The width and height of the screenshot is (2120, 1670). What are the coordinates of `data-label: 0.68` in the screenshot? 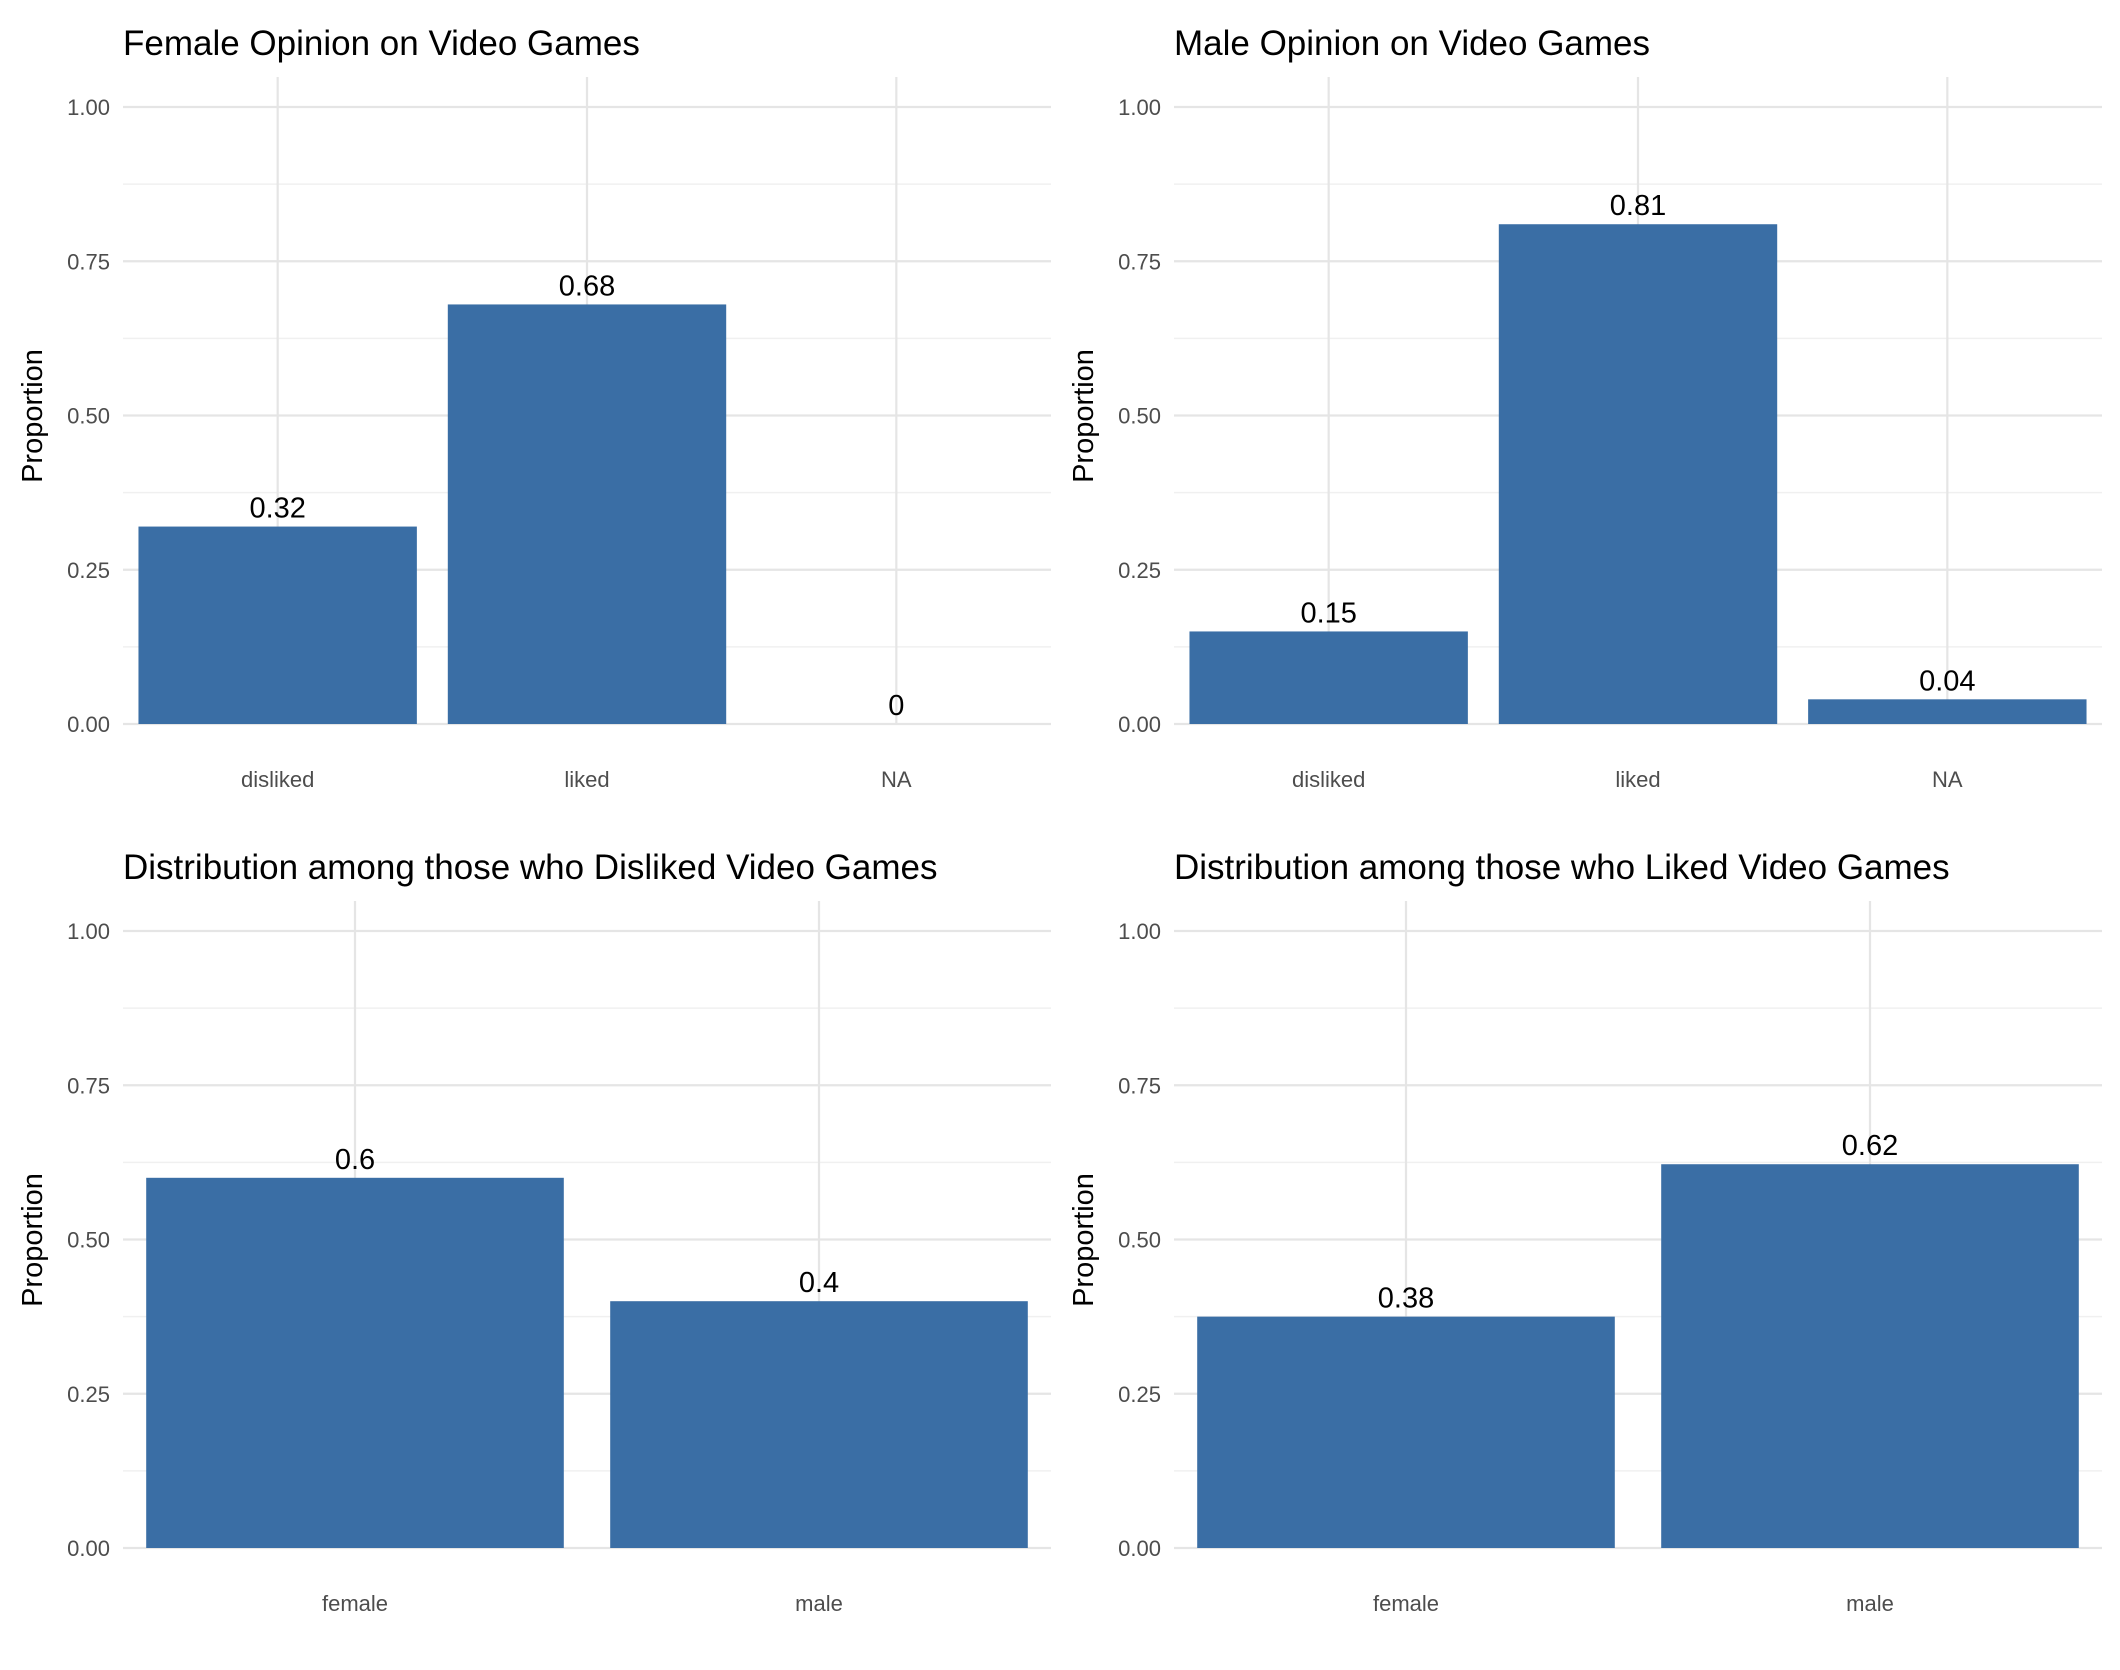 It's located at (587, 286).